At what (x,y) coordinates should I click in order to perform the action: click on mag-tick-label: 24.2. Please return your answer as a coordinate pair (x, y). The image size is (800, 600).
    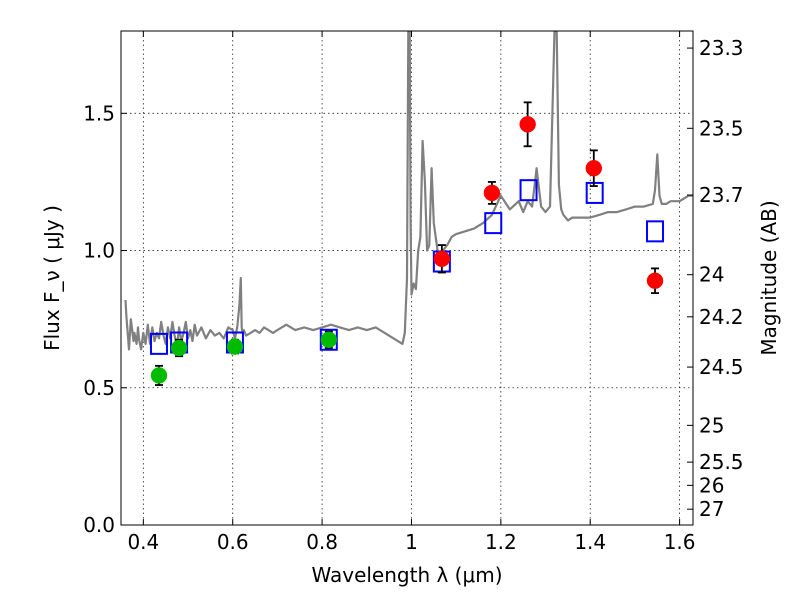
    Looking at the image, I should click on (721, 317).